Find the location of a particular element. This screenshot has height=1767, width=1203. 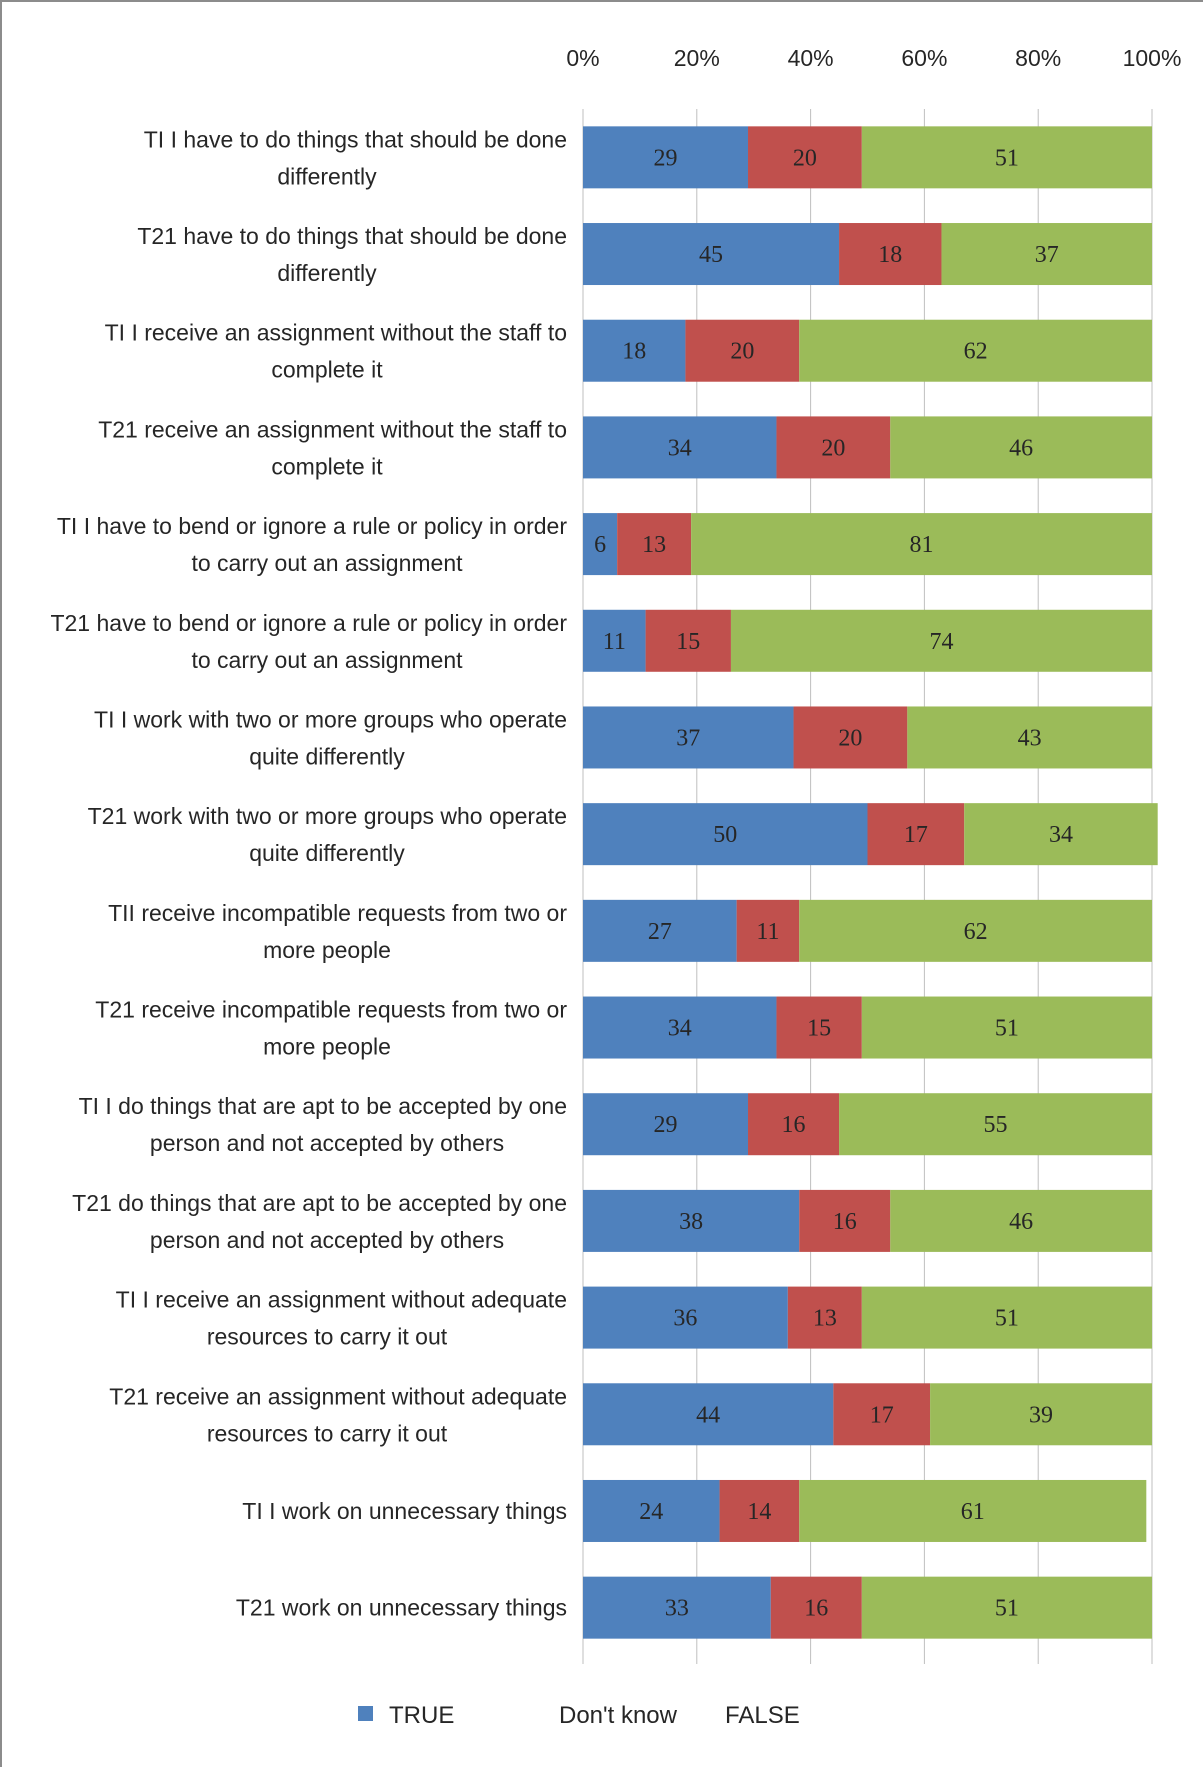

data-label: 37 is located at coordinates (1047, 255).